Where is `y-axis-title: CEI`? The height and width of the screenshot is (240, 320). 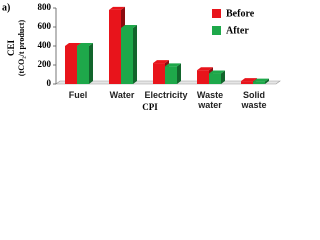
y-axis-title: CEI is located at coordinates (11, 48).